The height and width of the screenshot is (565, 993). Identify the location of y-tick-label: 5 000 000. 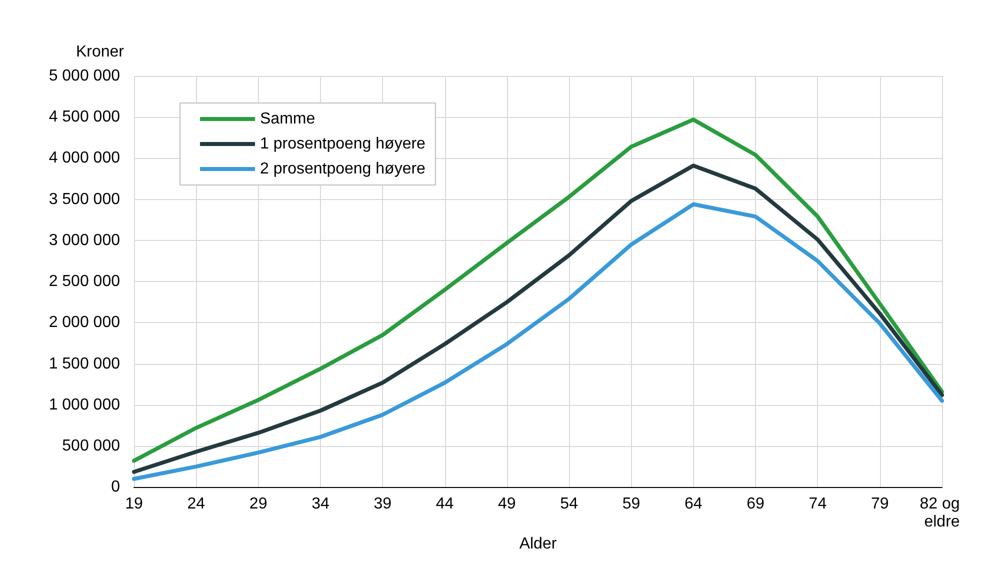
(84, 76).